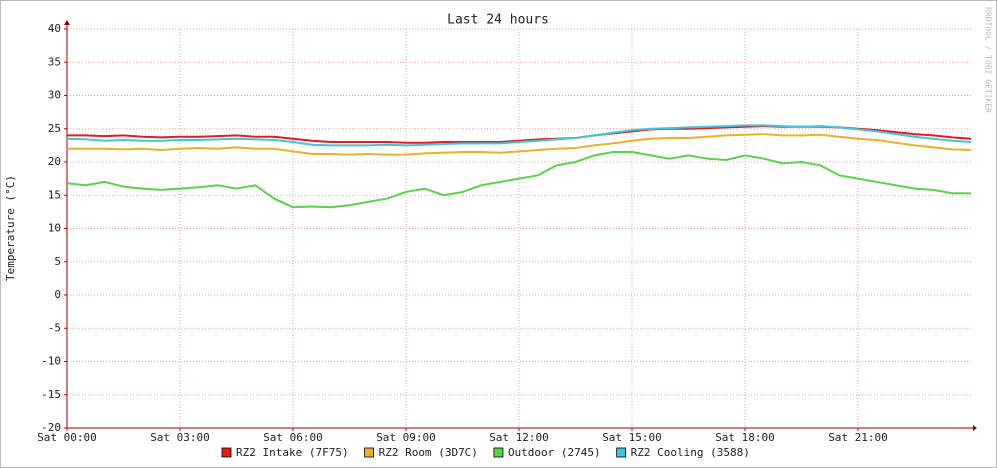 This screenshot has width=997, height=468. What do you see at coordinates (292, 452) in the screenshot?
I see `legend-label: RZ2 Intake (7F75)` at bounding box center [292, 452].